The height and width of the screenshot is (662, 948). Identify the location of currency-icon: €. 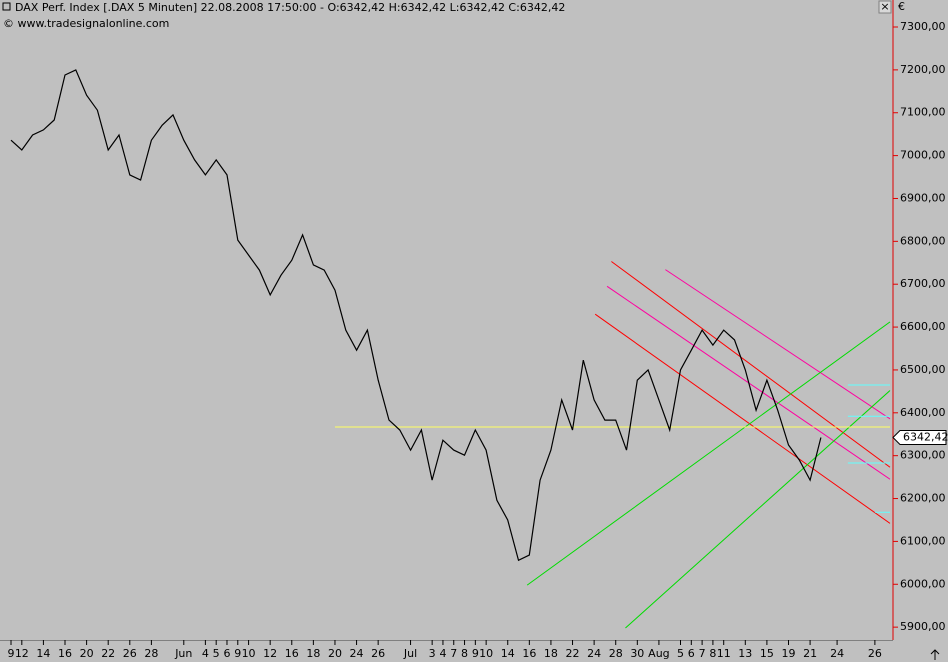
(901, 6).